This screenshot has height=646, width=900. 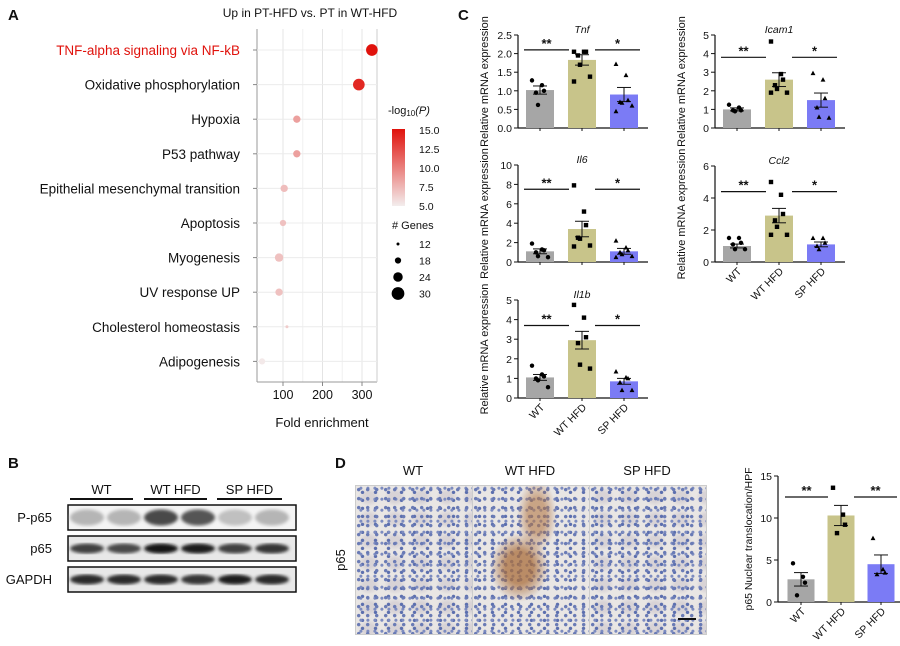 I want to click on western-blot: WT WT HFD SP HFD P-p65 p65 GAPDH, so click(x=151, y=537).